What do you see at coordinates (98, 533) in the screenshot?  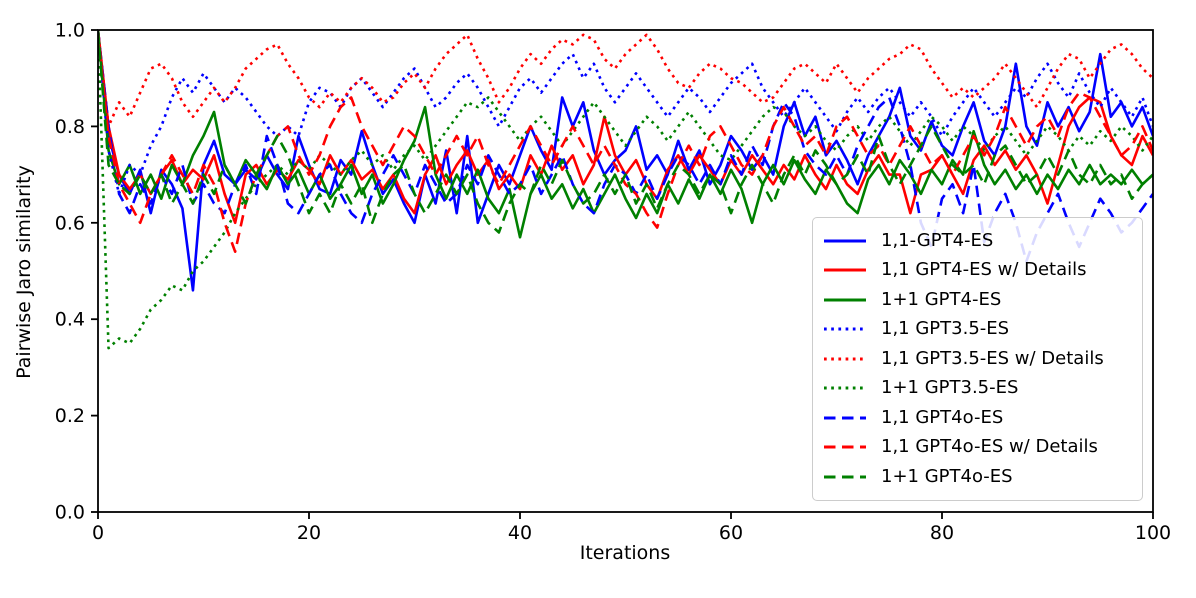 I see `x-tick-label: 0` at bounding box center [98, 533].